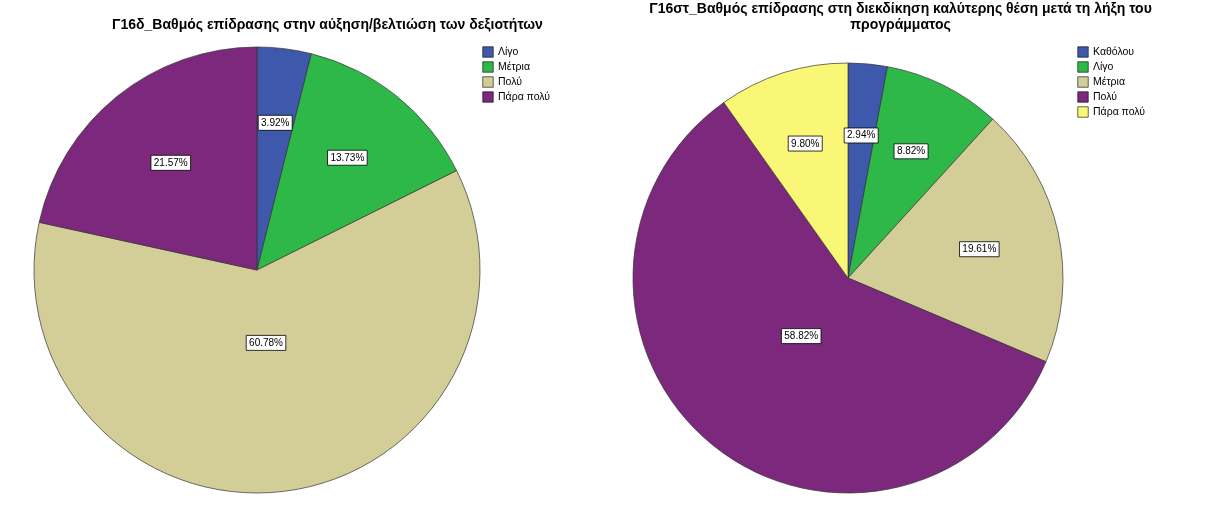  Describe the element at coordinates (275, 122) in the screenshot. I see `data-label: 3.92%` at that location.